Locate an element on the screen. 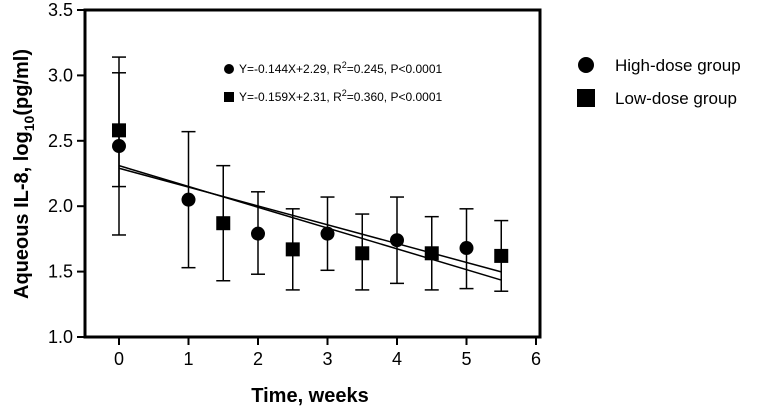  equation-high-dose-lhs: Y=-0.144X+2.29, R is located at coordinates (290, 69).